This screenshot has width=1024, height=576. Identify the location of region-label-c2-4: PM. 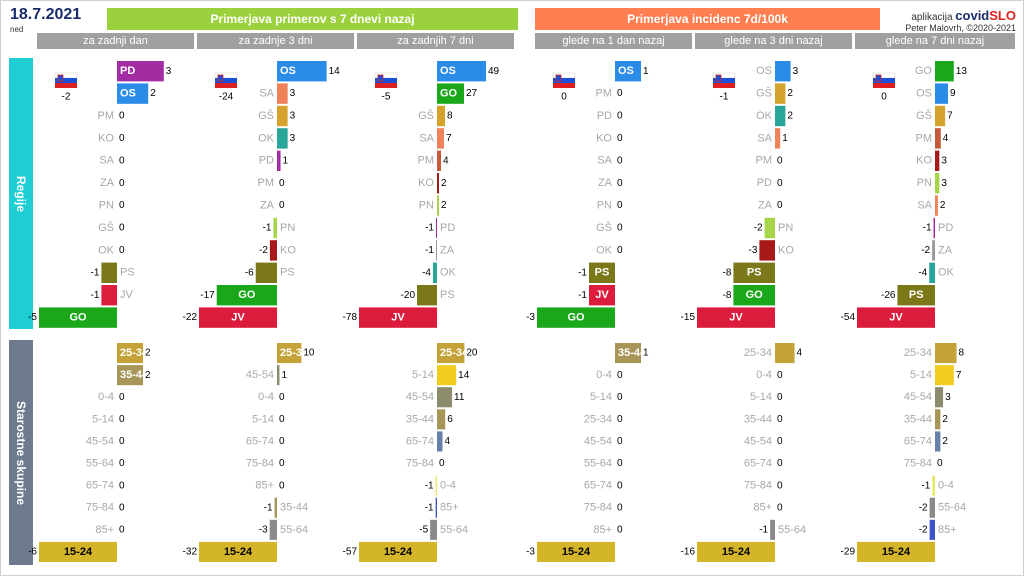
(426, 161).